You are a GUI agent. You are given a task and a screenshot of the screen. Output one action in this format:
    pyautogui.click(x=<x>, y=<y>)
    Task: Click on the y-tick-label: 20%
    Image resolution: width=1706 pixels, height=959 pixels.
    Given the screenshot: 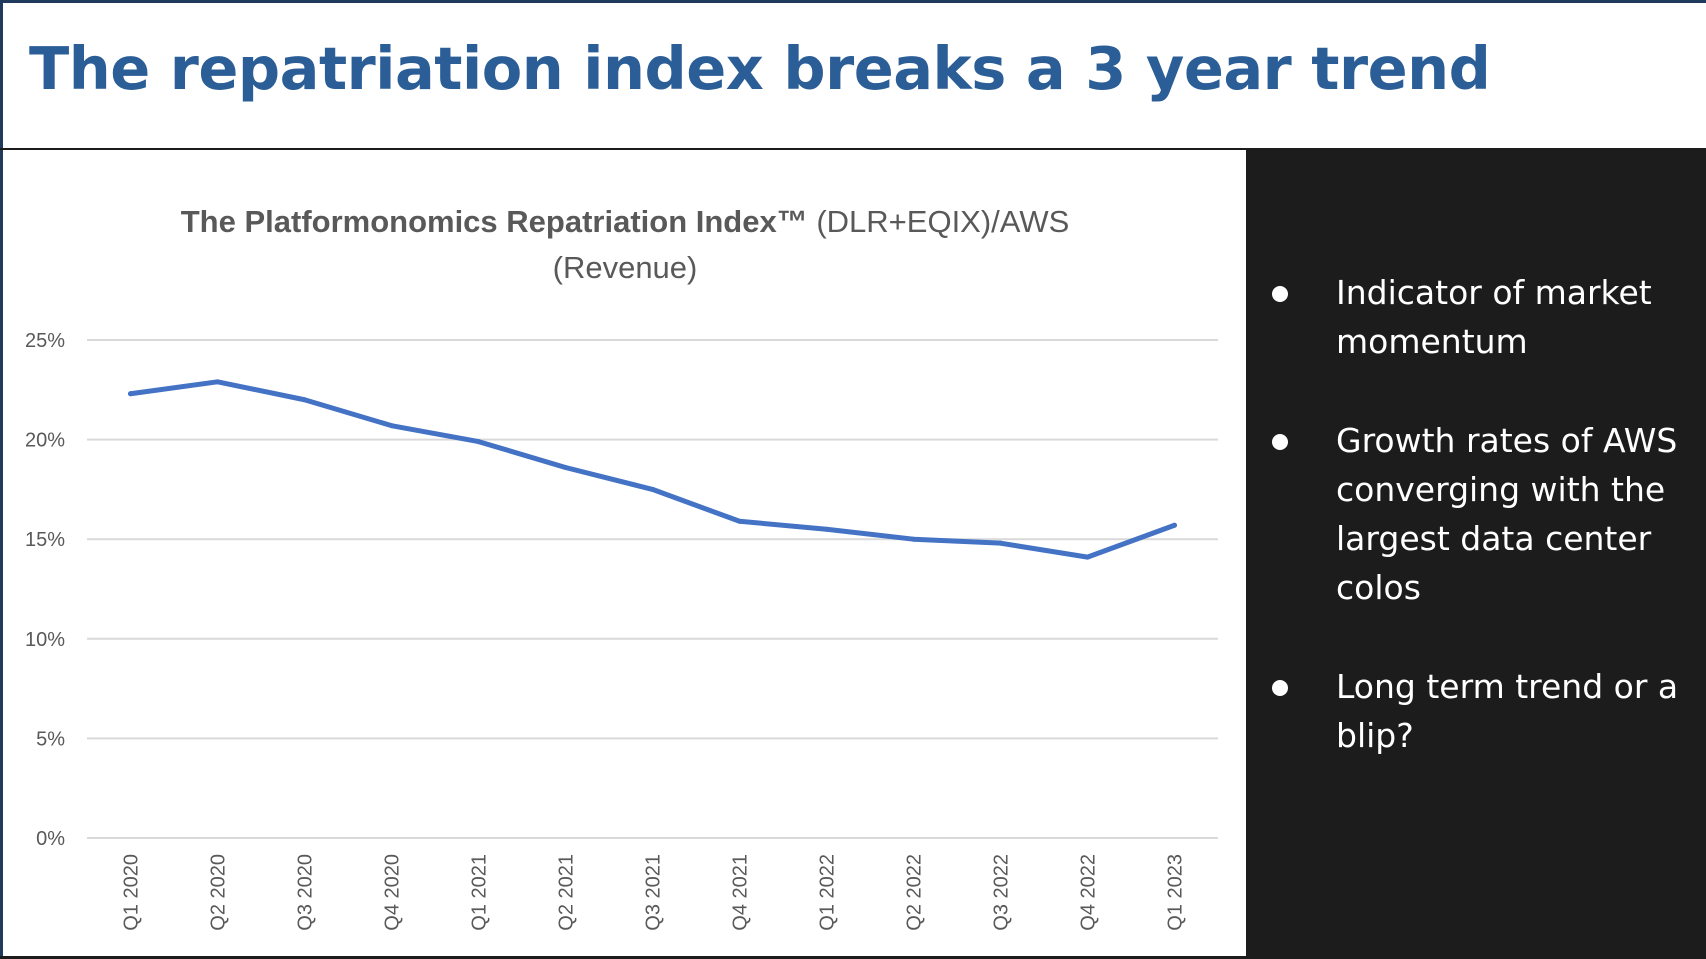 What is the action you would take?
    pyautogui.click(x=45, y=441)
    